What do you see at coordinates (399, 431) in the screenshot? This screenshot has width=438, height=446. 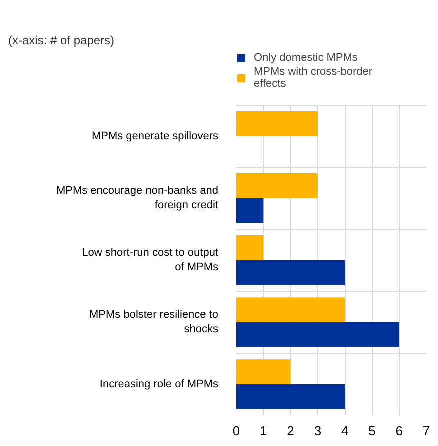 I see `x-tick-label: 6` at bounding box center [399, 431].